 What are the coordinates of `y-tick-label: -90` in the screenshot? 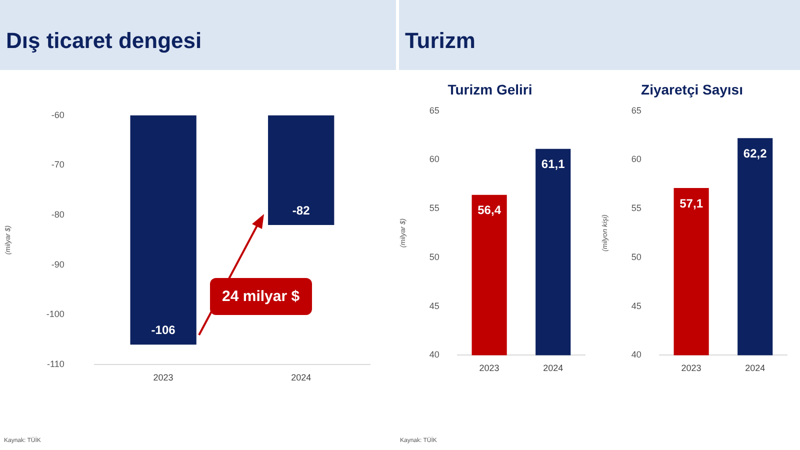 It's located at (57, 264).